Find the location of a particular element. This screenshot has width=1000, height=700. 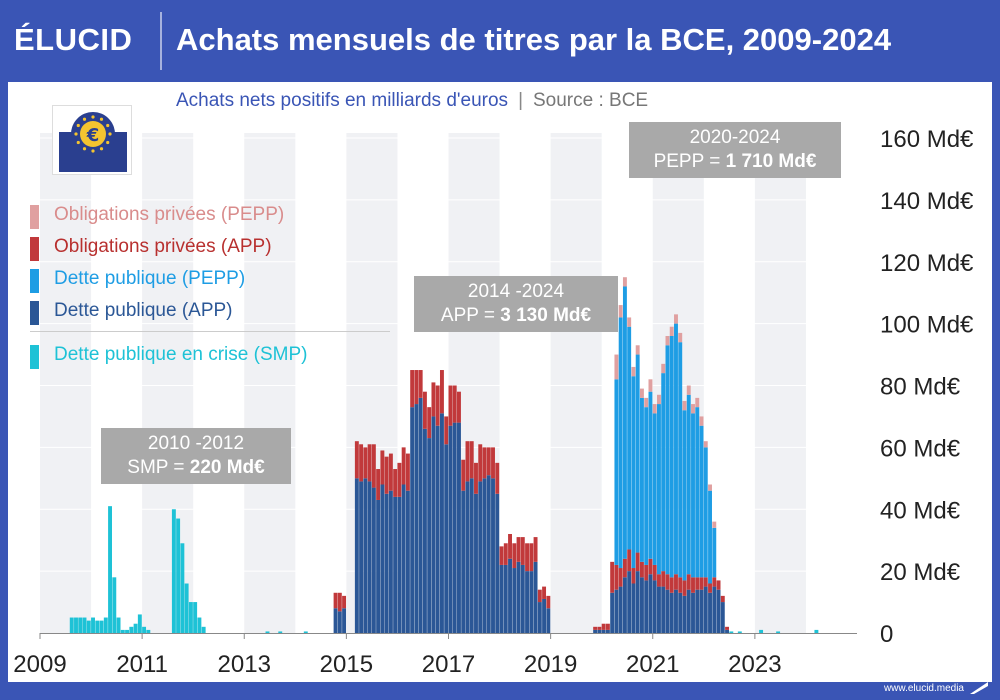

annotation-period: 2010 -2012 is located at coordinates (196, 443).